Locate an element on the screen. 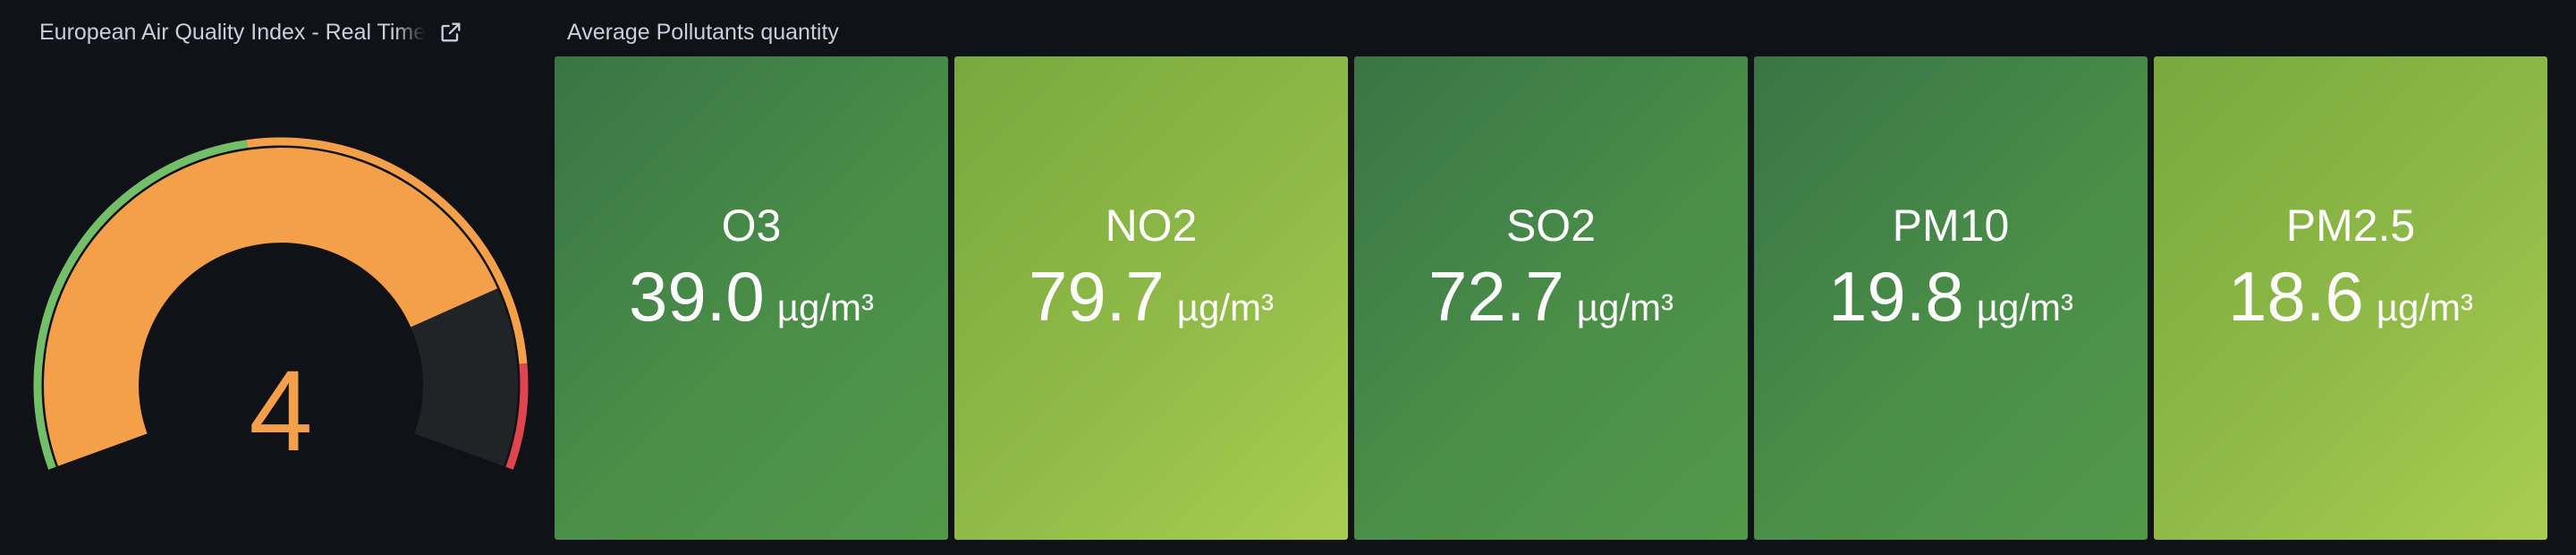  tile-value: 39.0 is located at coordinates (696, 296).